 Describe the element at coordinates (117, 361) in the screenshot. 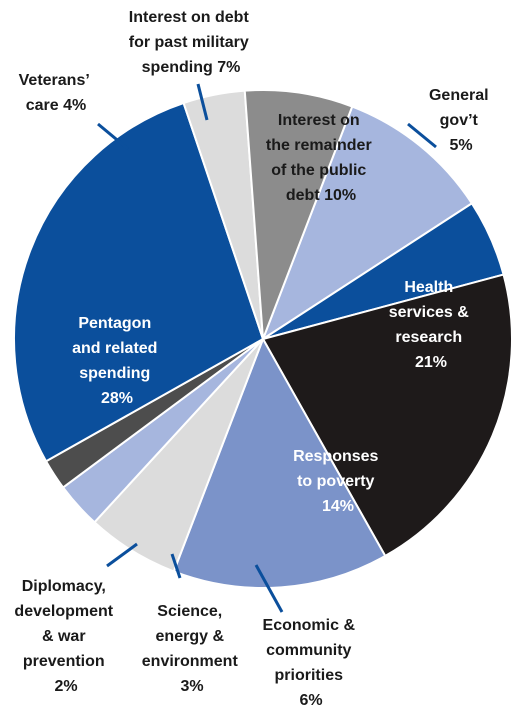

I see `label-pentagon: Pentagon and related spending 28%` at that location.